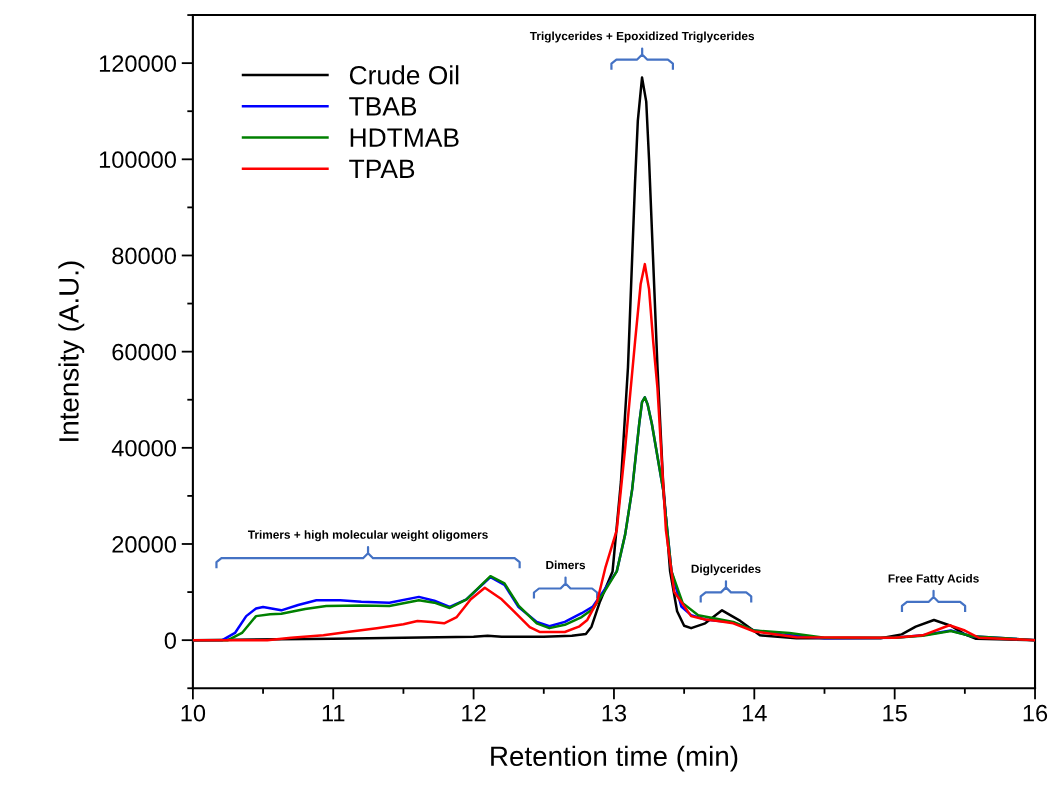 This screenshot has width=1054, height=792. I want to click on annotation: Dimers, so click(566, 565).